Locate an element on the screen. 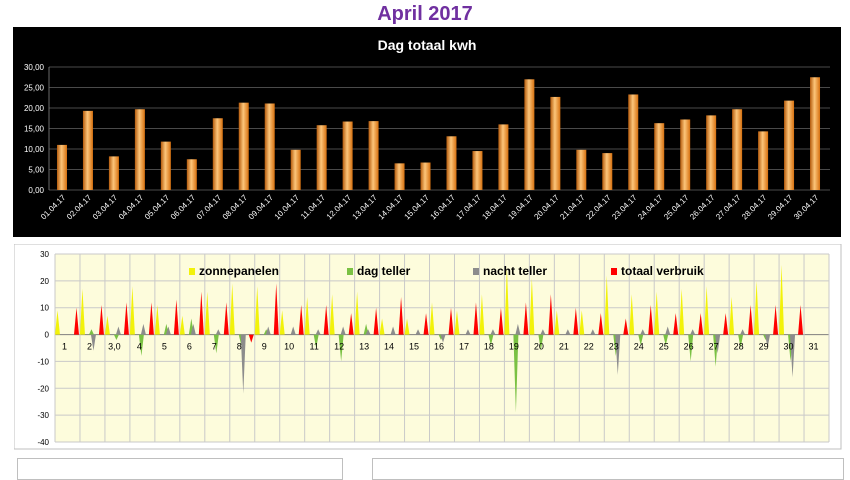  chart2-y-tick-label: -40 is located at coordinates (43, 442).